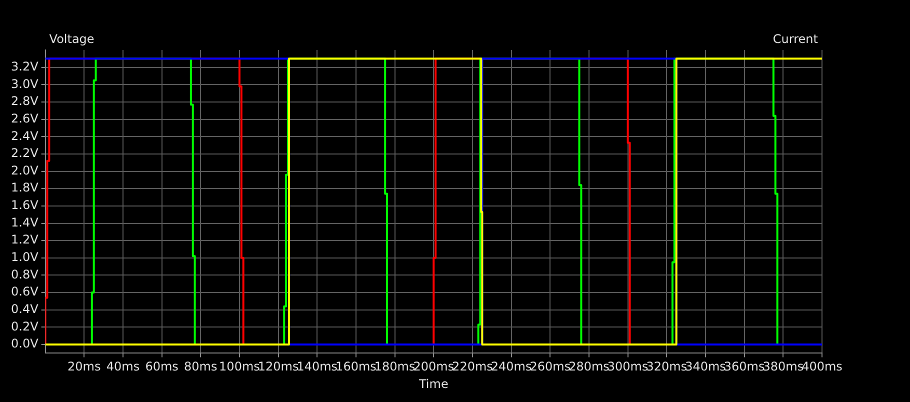 Image resolution: width=910 pixels, height=402 pixels. I want to click on x-tick-label: 220ms, so click(472, 367).